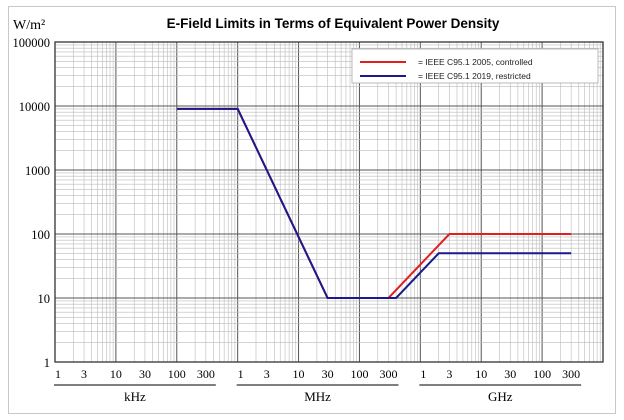 The image size is (624, 420). What do you see at coordinates (34, 107) in the screenshot?
I see `y-tick-label: 10000` at bounding box center [34, 107].